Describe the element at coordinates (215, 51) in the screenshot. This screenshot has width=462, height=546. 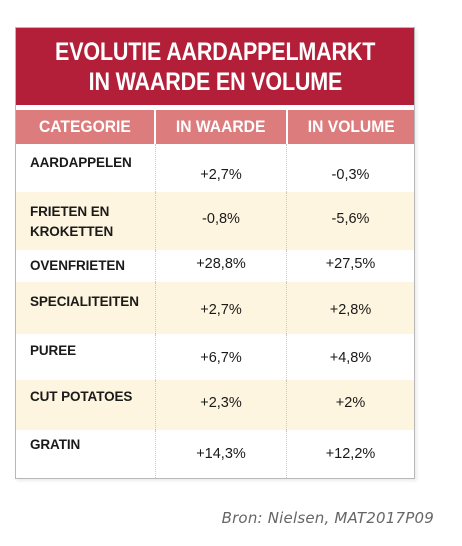
I see `table-title-line-1: EVOLUTIE AARDAPPELMARKT` at that location.